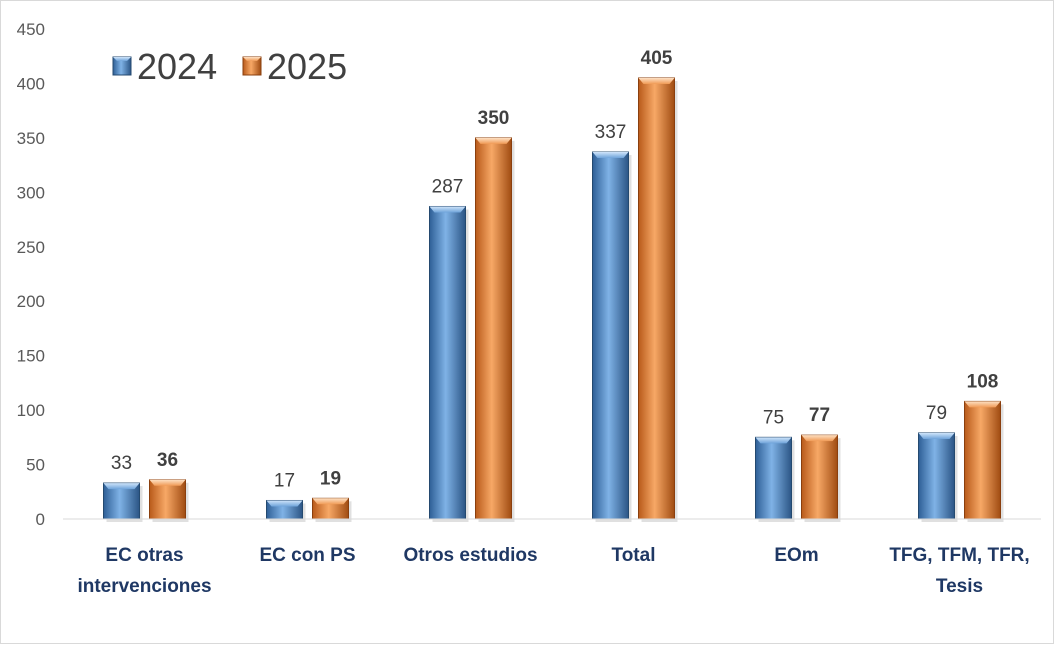 This screenshot has height=645, width=1054. I want to click on data-label-2024: 337, so click(611, 132).